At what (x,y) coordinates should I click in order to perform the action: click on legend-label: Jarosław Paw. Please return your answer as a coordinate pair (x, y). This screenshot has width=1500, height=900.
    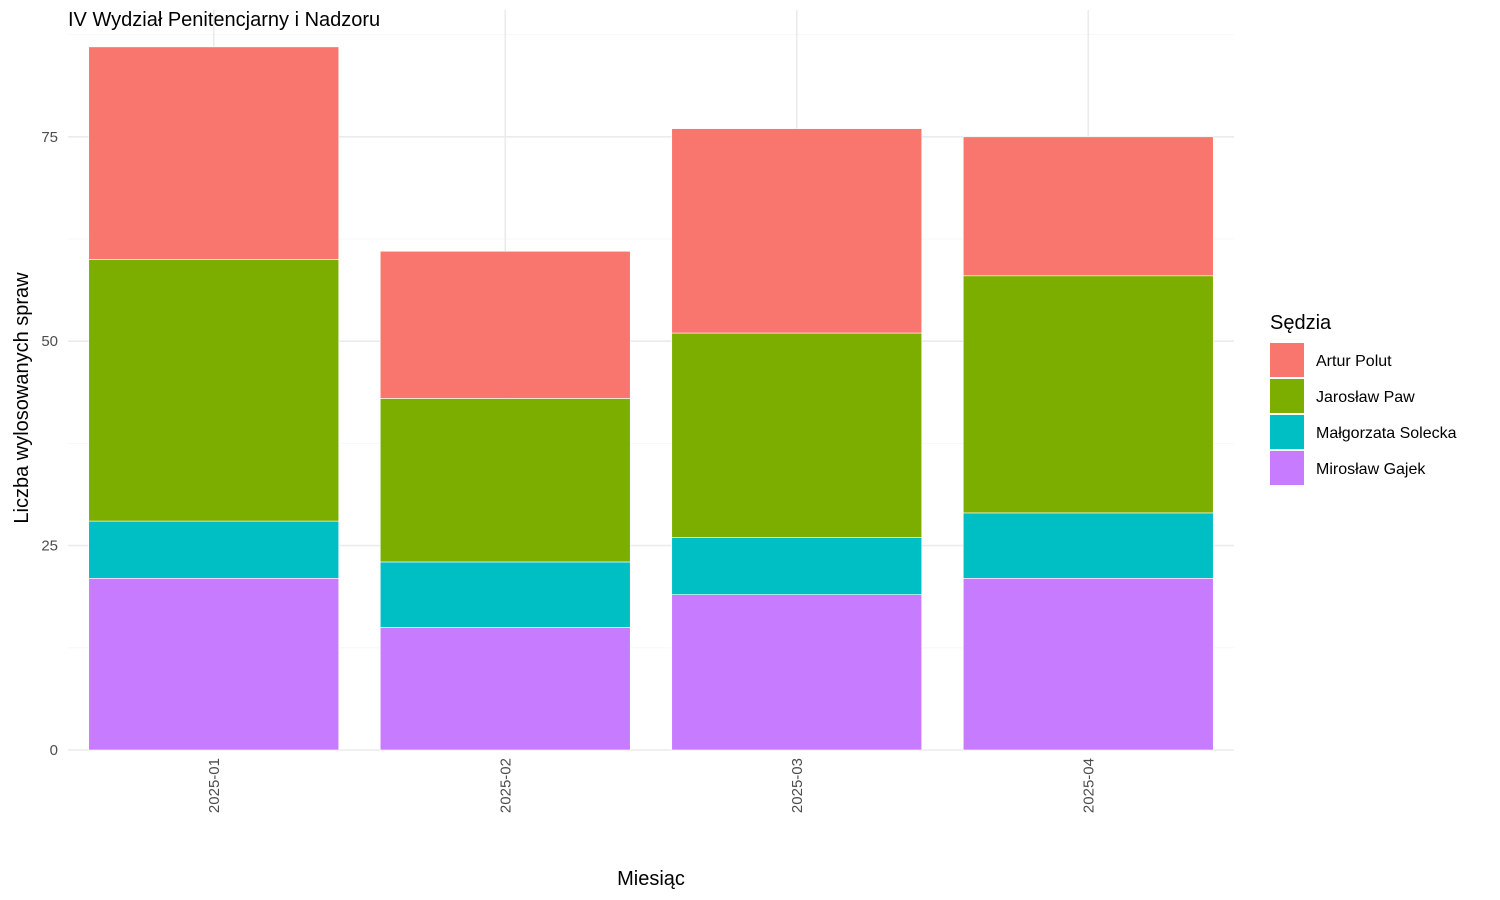
    Looking at the image, I should click on (1365, 397).